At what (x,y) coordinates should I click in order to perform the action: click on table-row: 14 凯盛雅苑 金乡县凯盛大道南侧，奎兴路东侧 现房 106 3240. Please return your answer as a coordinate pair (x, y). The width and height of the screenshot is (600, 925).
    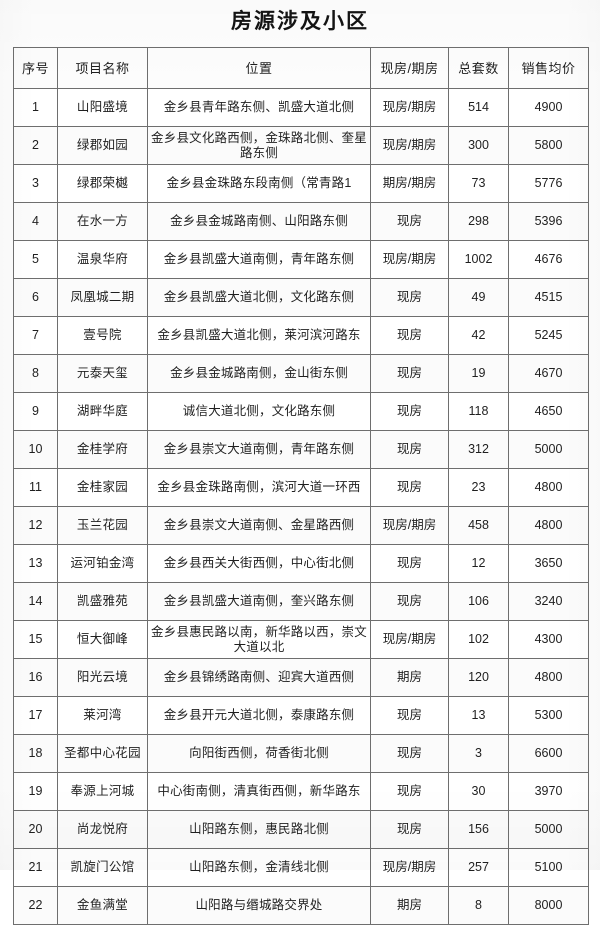
    Looking at the image, I should click on (301, 601).